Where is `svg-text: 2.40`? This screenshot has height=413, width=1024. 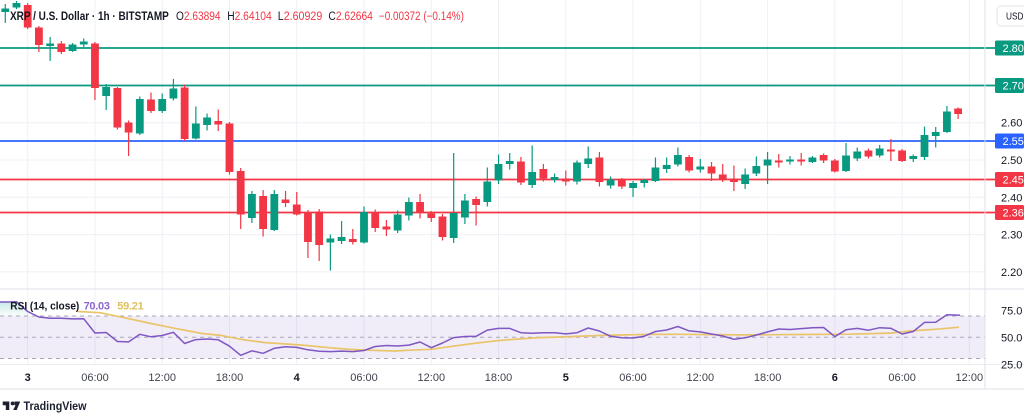 svg-text: 2.40 is located at coordinates (1011, 198).